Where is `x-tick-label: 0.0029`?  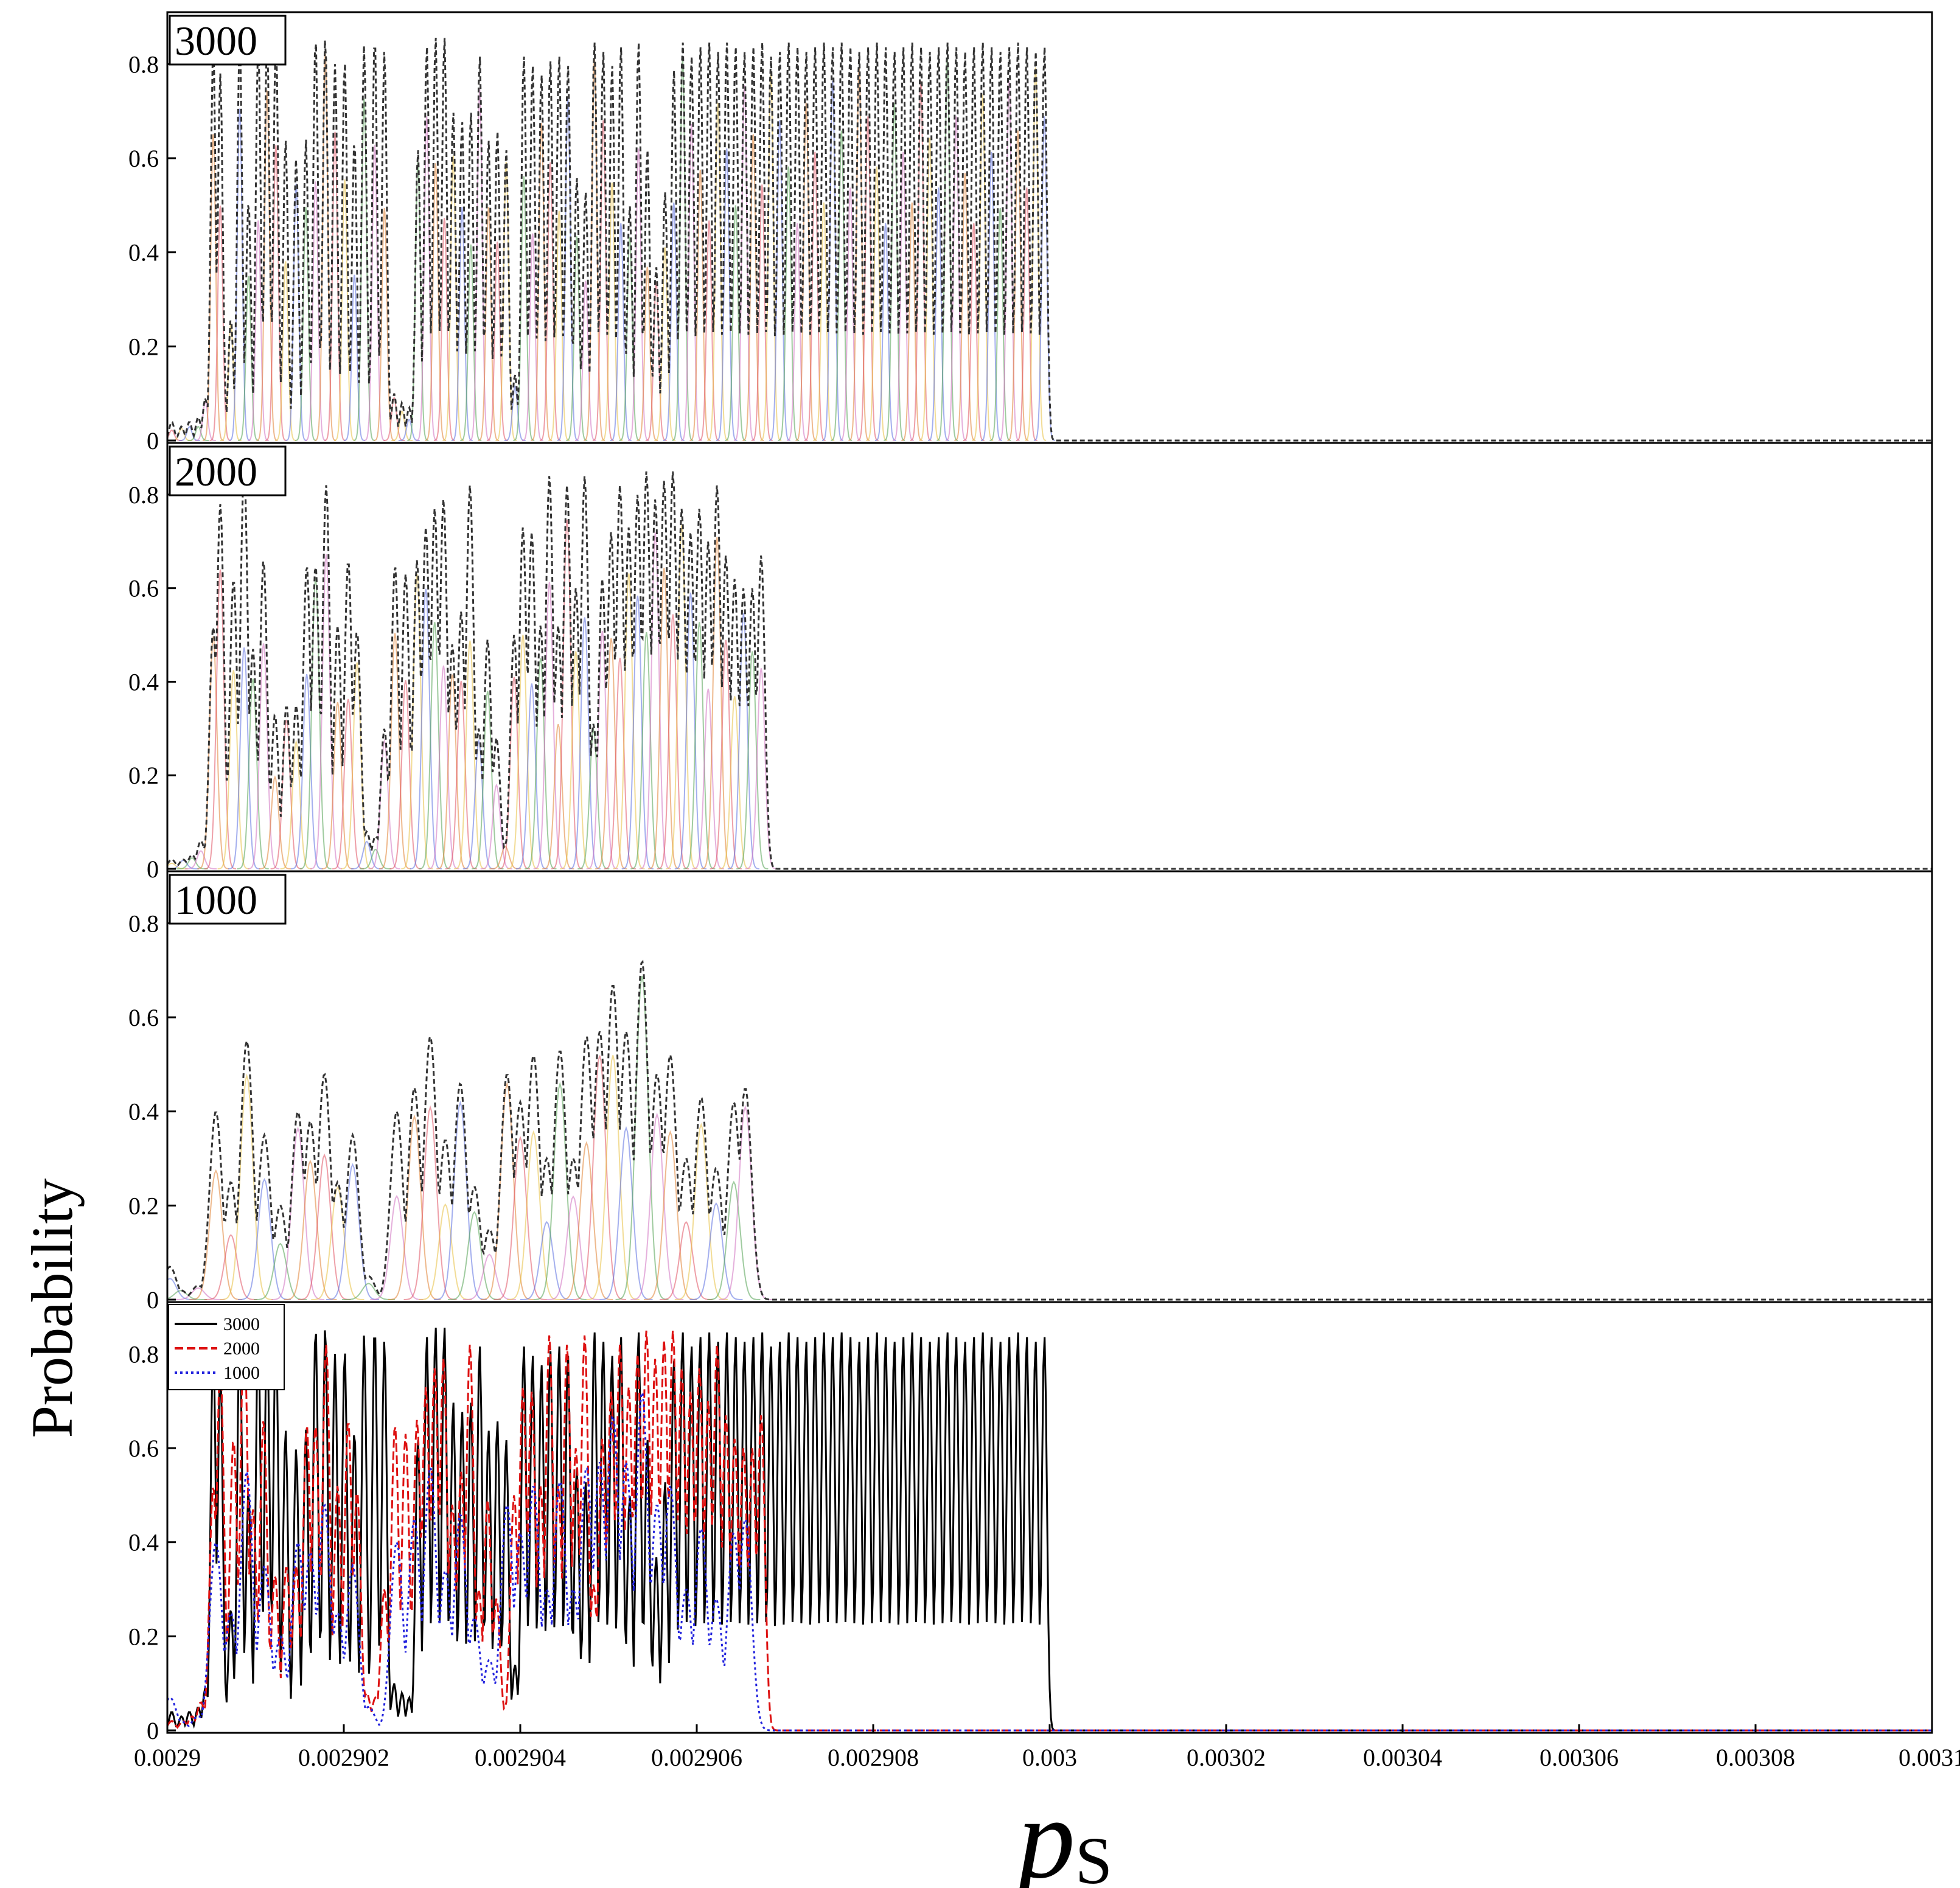 x-tick-label: 0.0029 is located at coordinates (167, 1757).